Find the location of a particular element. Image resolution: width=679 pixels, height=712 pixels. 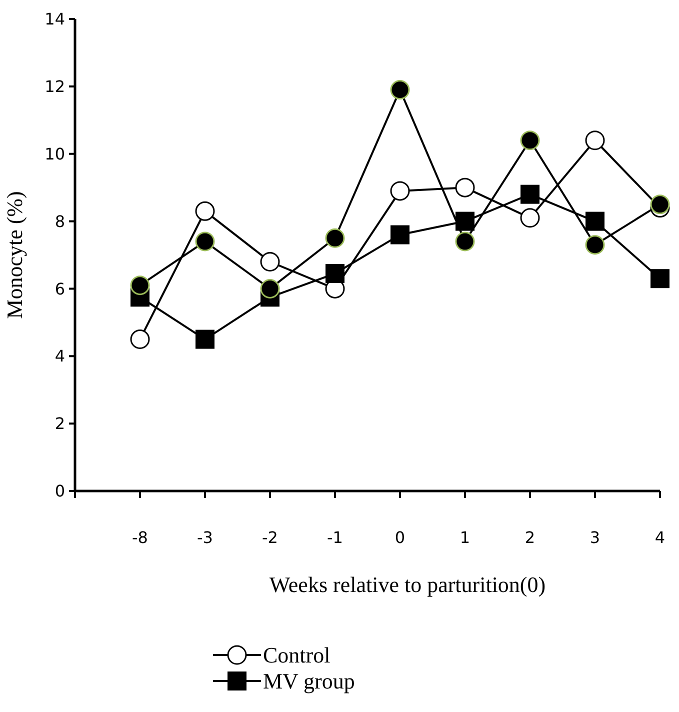

y-tick-label: 6 is located at coordinates (59, 288).